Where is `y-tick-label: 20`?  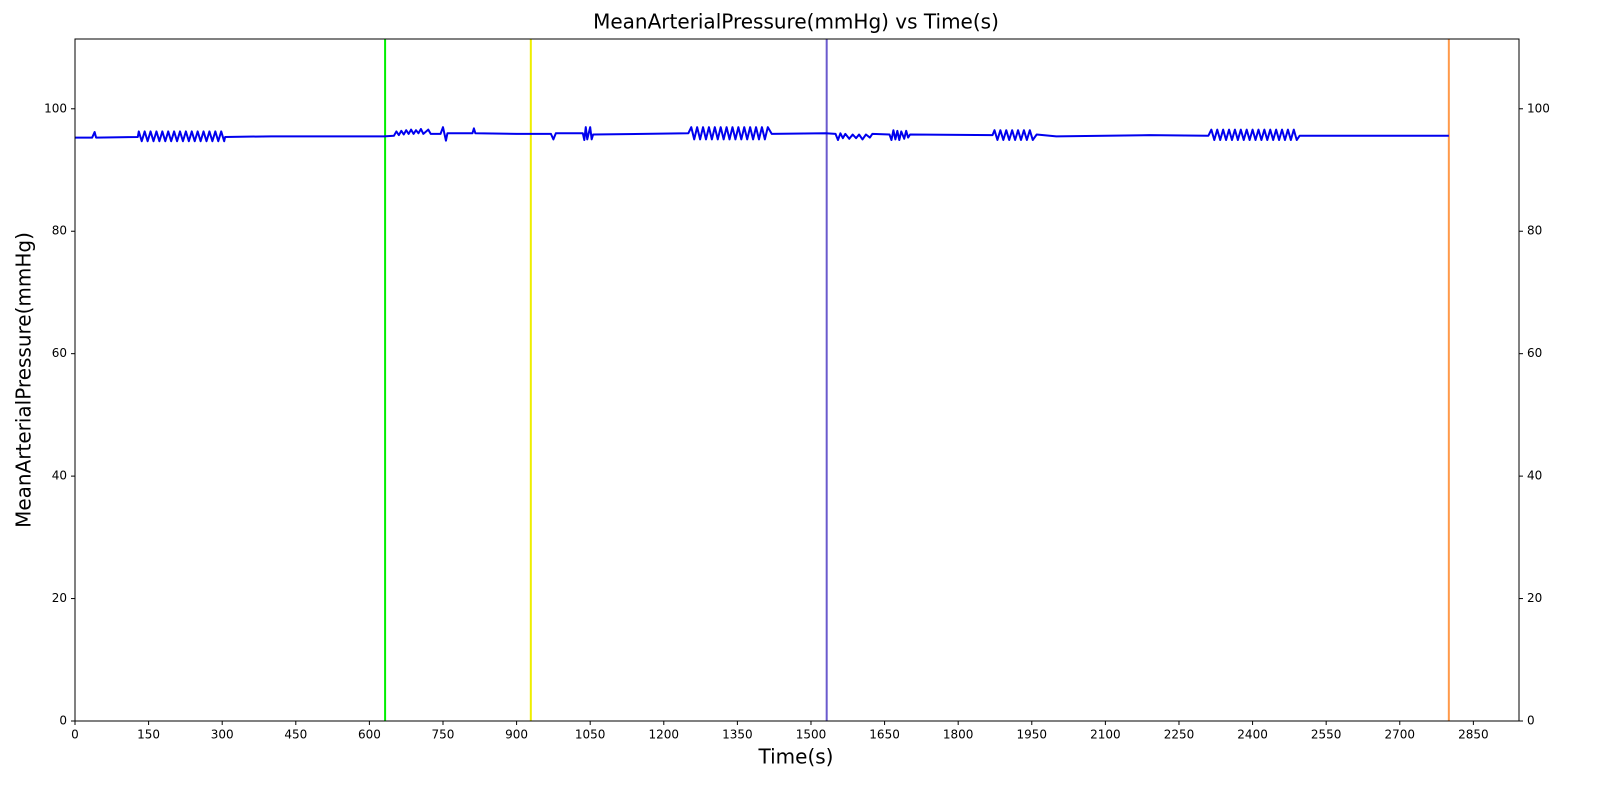 y-tick-label: 20 is located at coordinates (59, 598).